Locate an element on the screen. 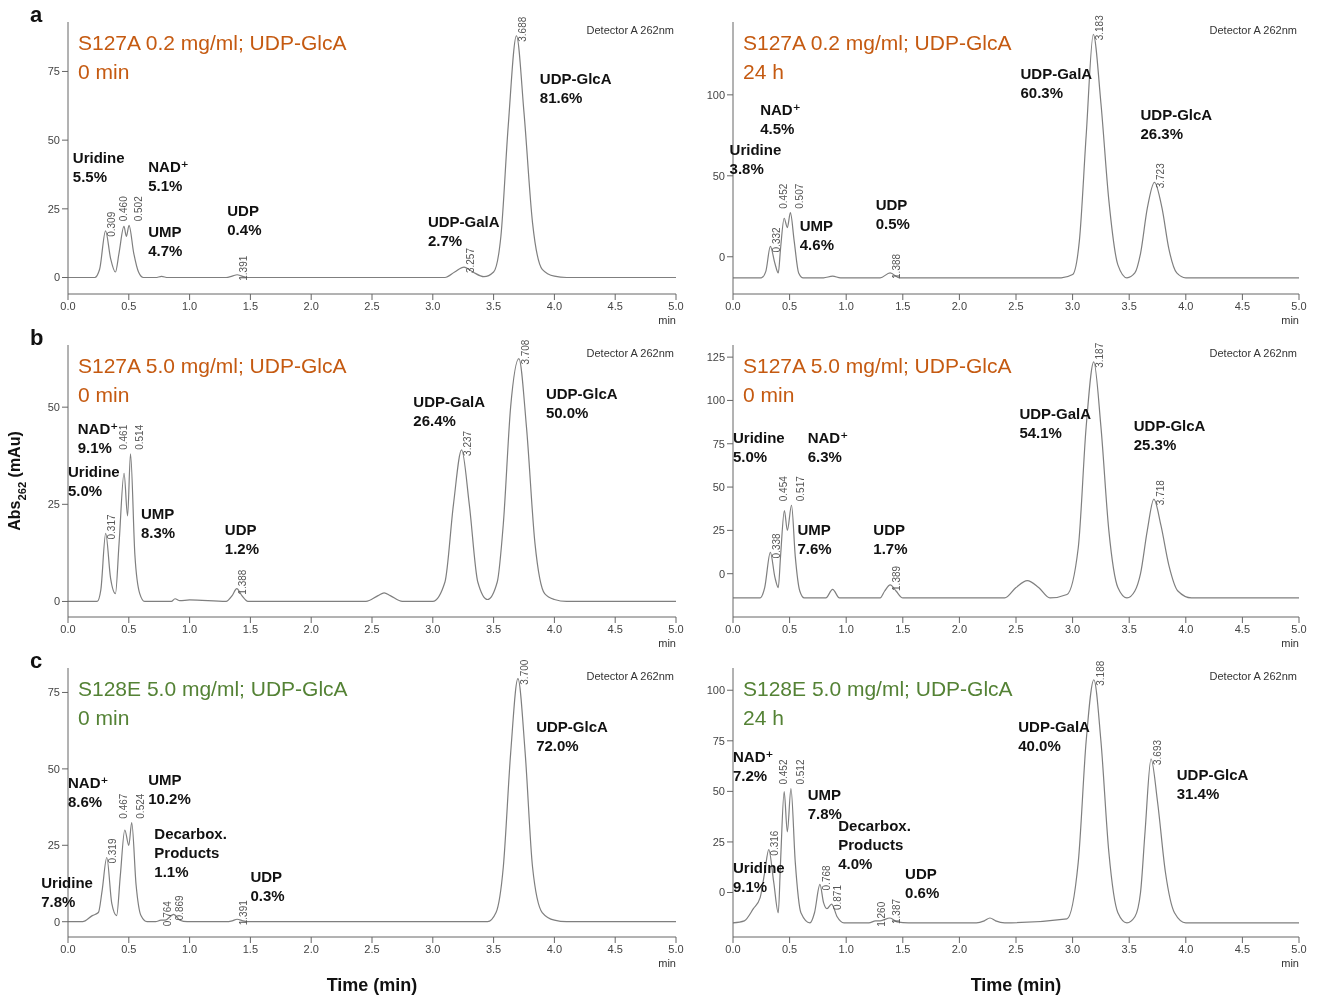 Image resolution: width=1319 pixels, height=1003 pixels. x-tick-label: 1.0 is located at coordinates (189, 948).